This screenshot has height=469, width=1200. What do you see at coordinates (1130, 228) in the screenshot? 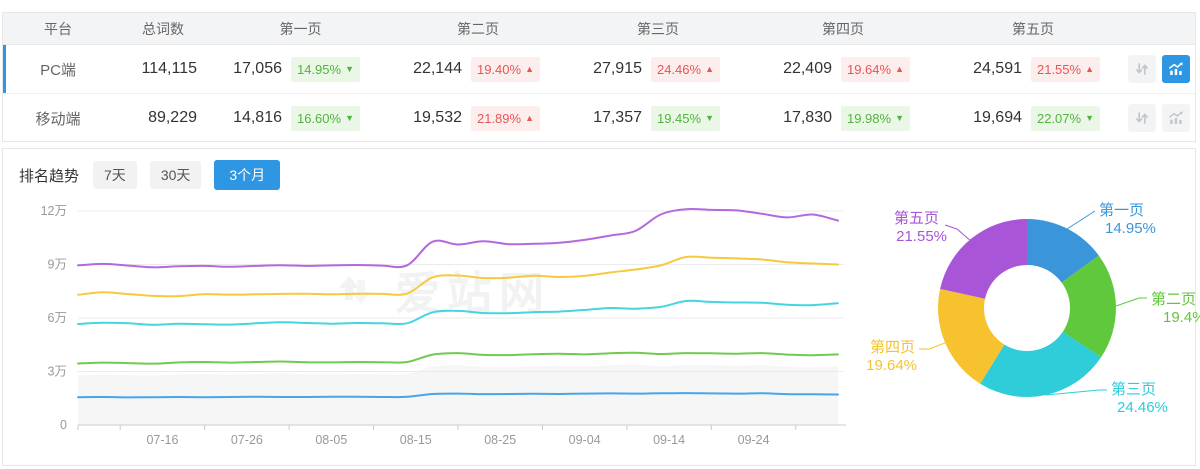
I see `donut-label-percent: 14.95%` at bounding box center [1130, 228].